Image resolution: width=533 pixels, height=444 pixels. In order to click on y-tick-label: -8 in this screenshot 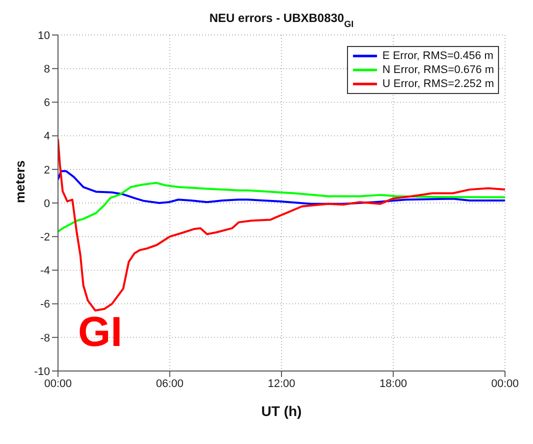, I will do `click(45, 338)`.